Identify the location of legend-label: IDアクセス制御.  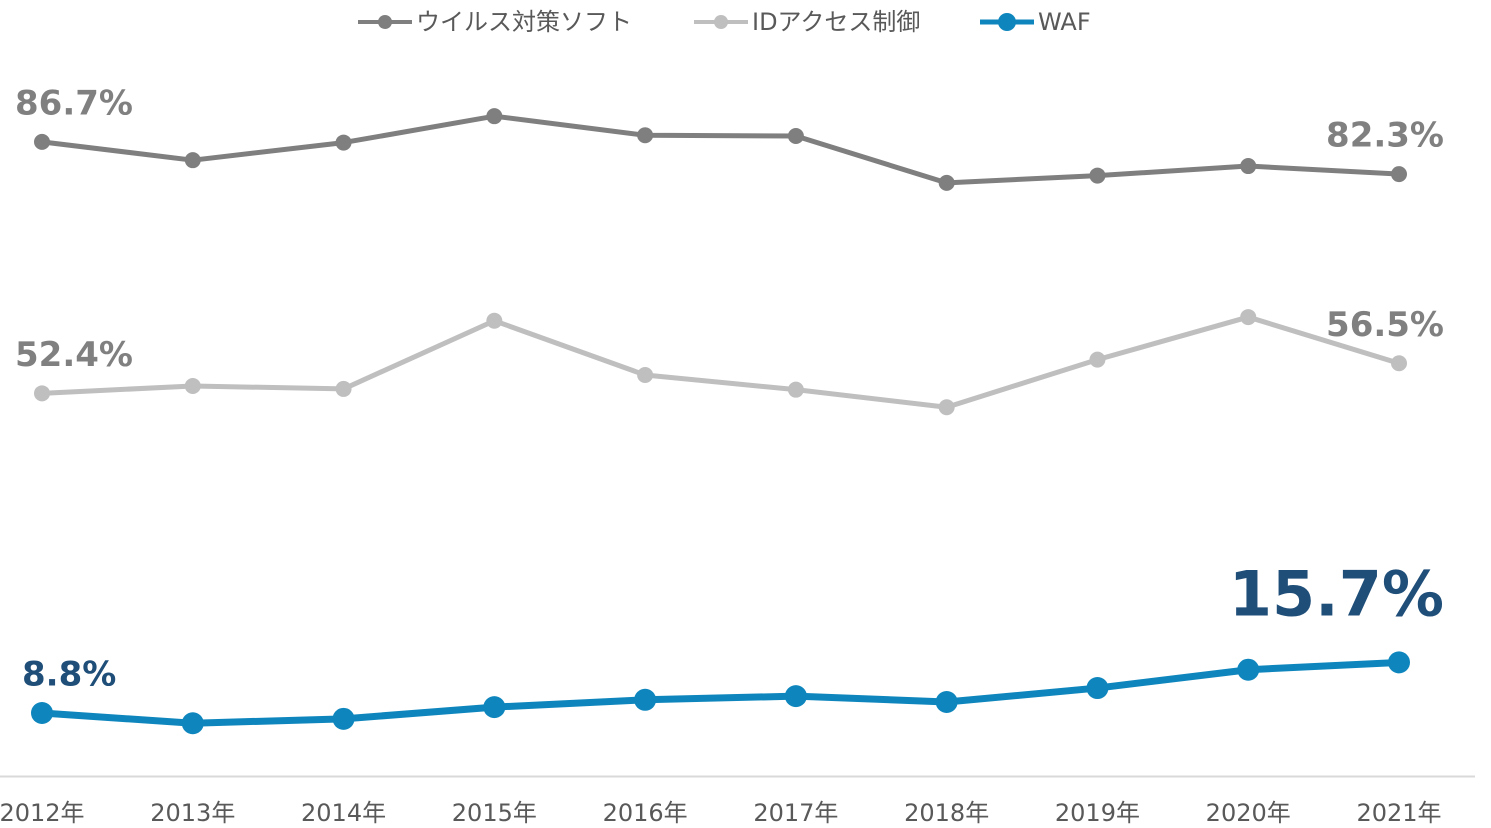
(836, 22).